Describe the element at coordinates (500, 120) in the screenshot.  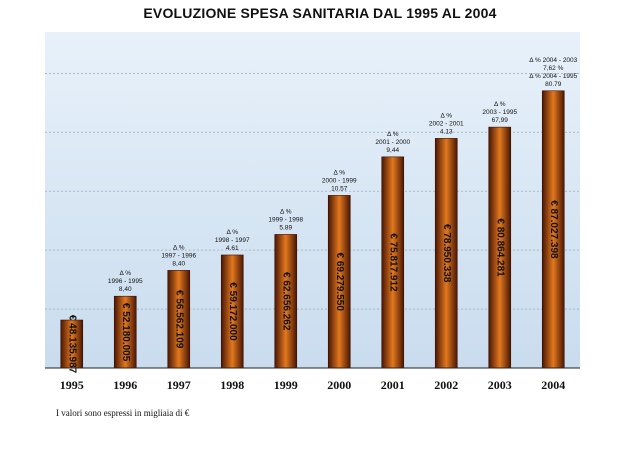
I see `annotation-text: 67,99` at that location.